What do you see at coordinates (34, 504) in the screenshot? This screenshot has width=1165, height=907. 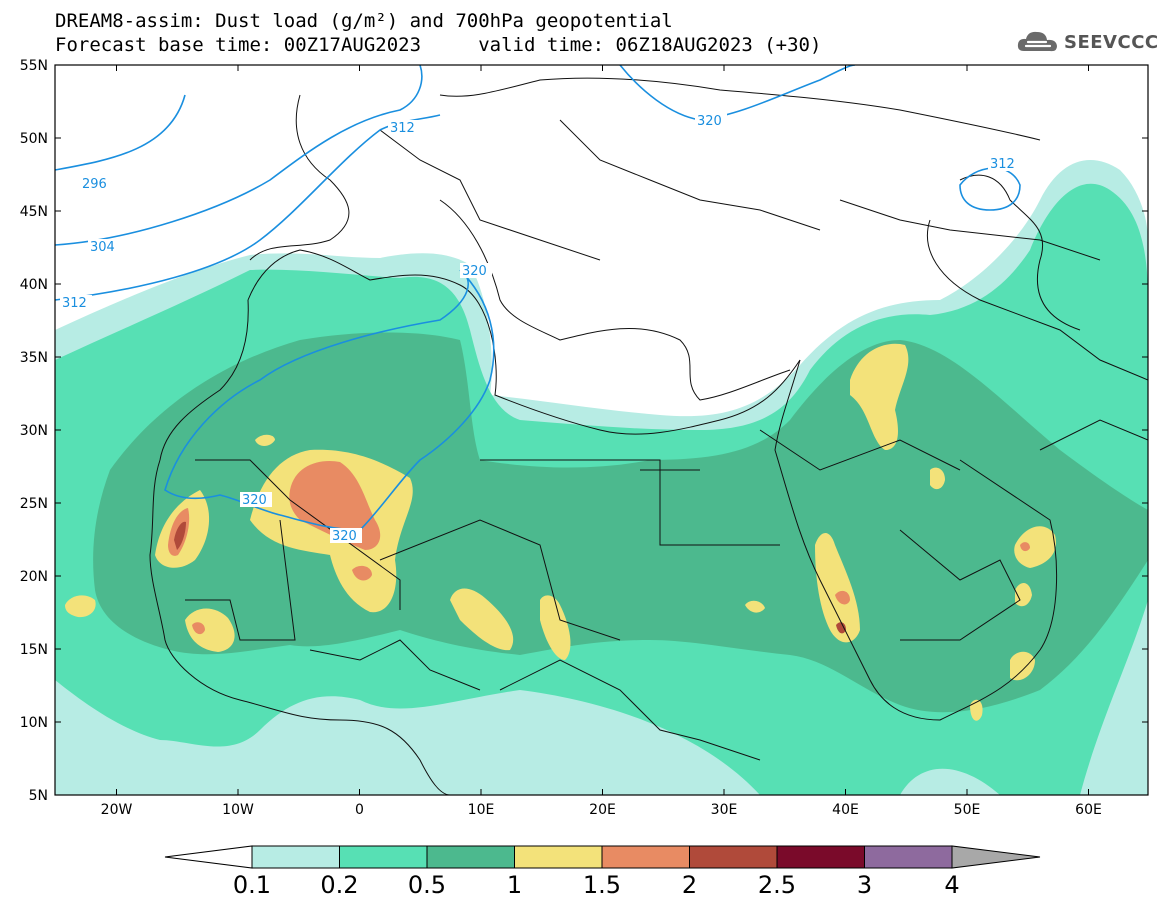 I see `lat-label: 25N` at bounding box center [34, 504].